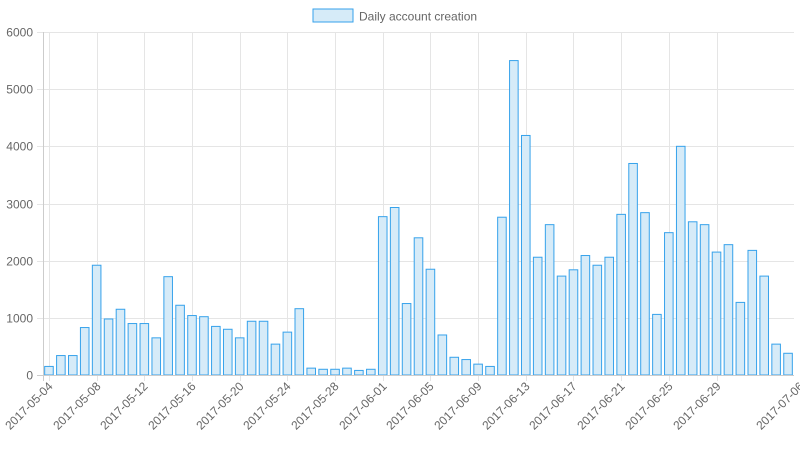  I want to click on x-tick-label: 2017-05-24, so click(267, 406).